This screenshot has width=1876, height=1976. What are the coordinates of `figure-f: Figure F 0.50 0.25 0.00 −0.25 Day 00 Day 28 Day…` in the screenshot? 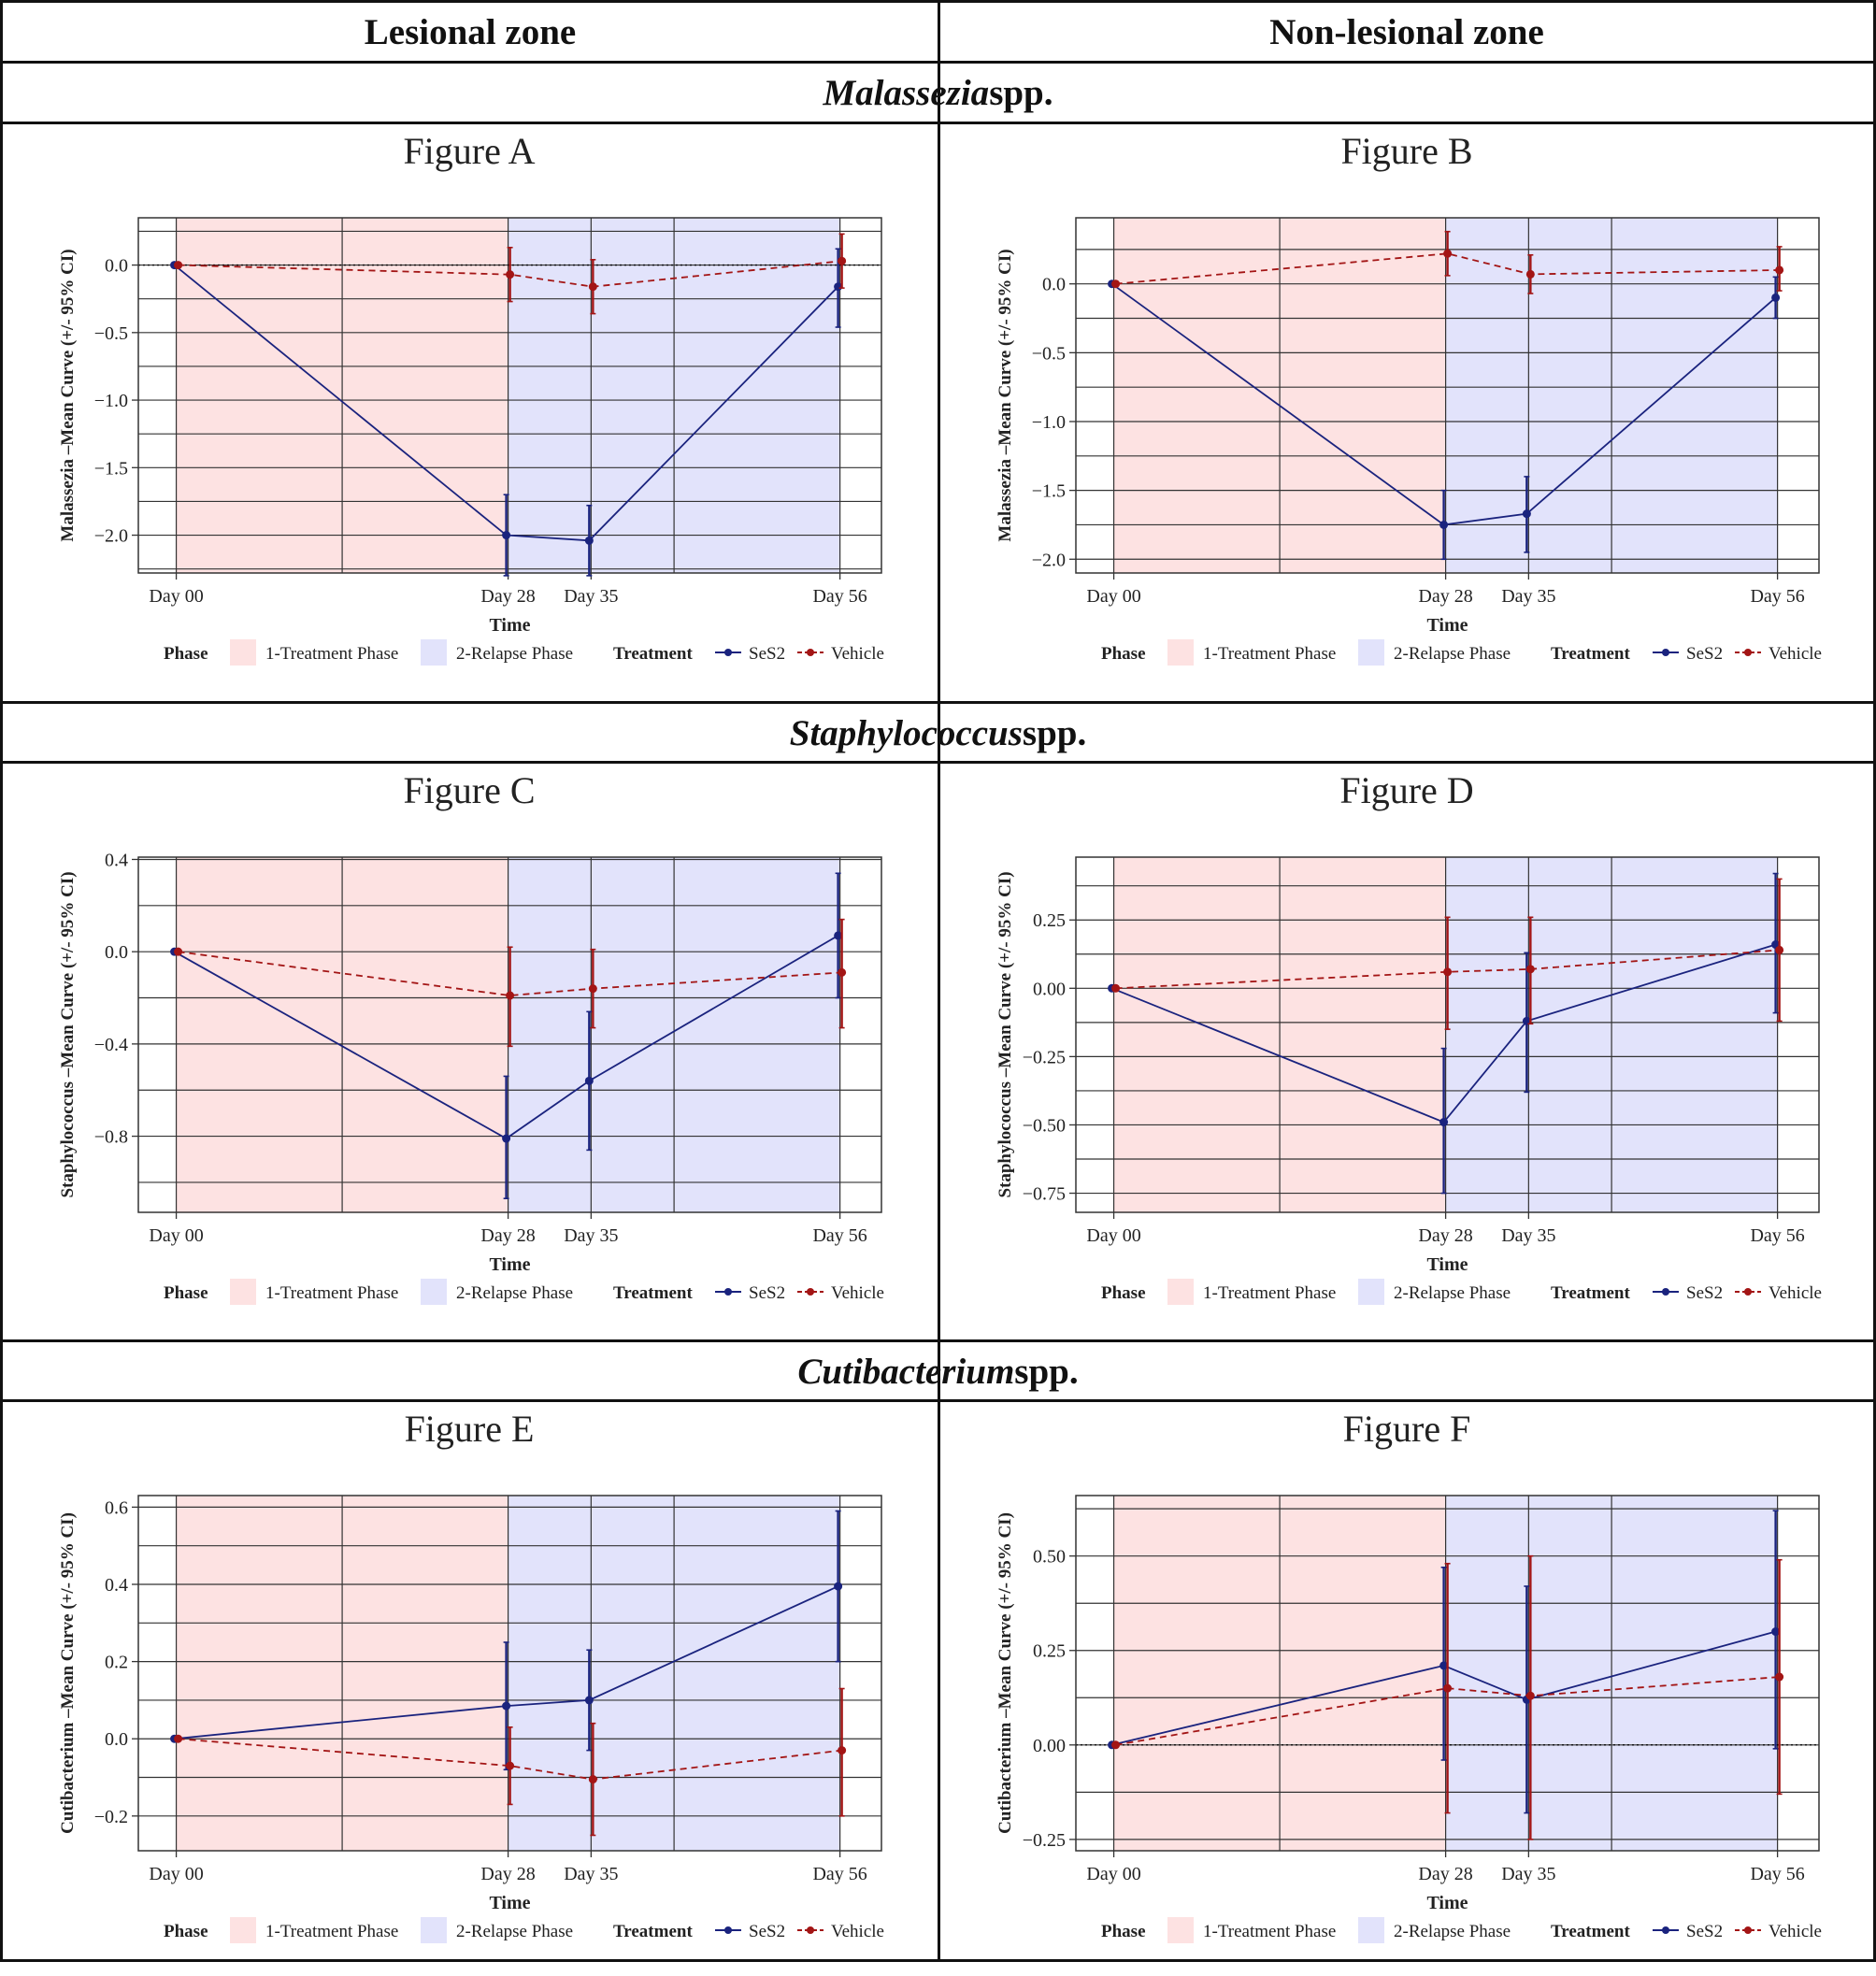 It's located at (1406, 1689).